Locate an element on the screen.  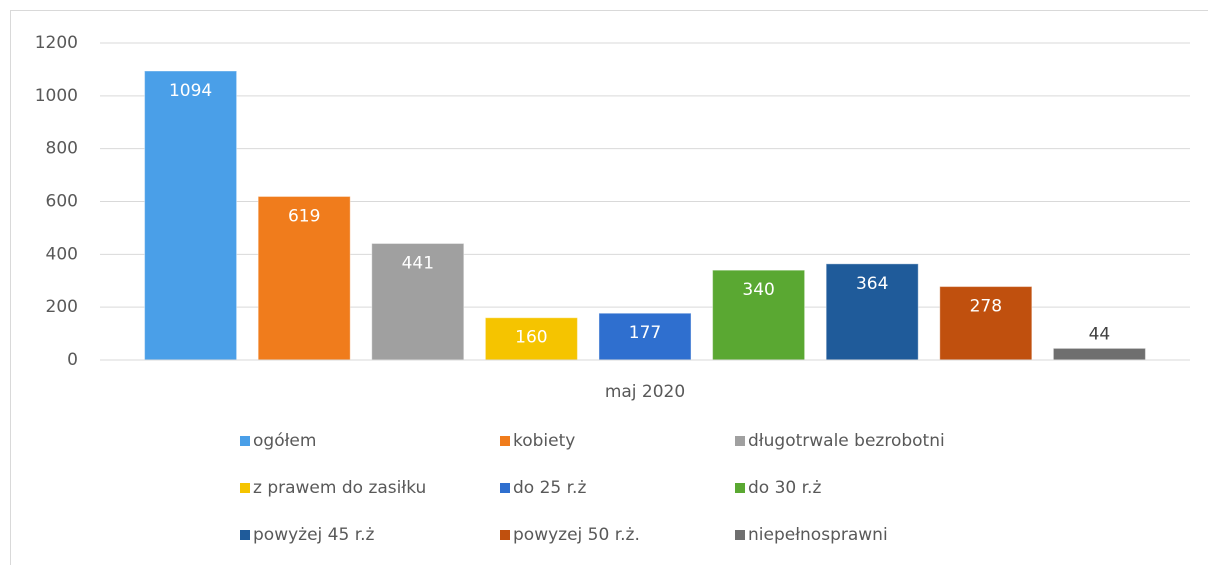
y-tick-label: 800 is located at coordinates (62, 149).